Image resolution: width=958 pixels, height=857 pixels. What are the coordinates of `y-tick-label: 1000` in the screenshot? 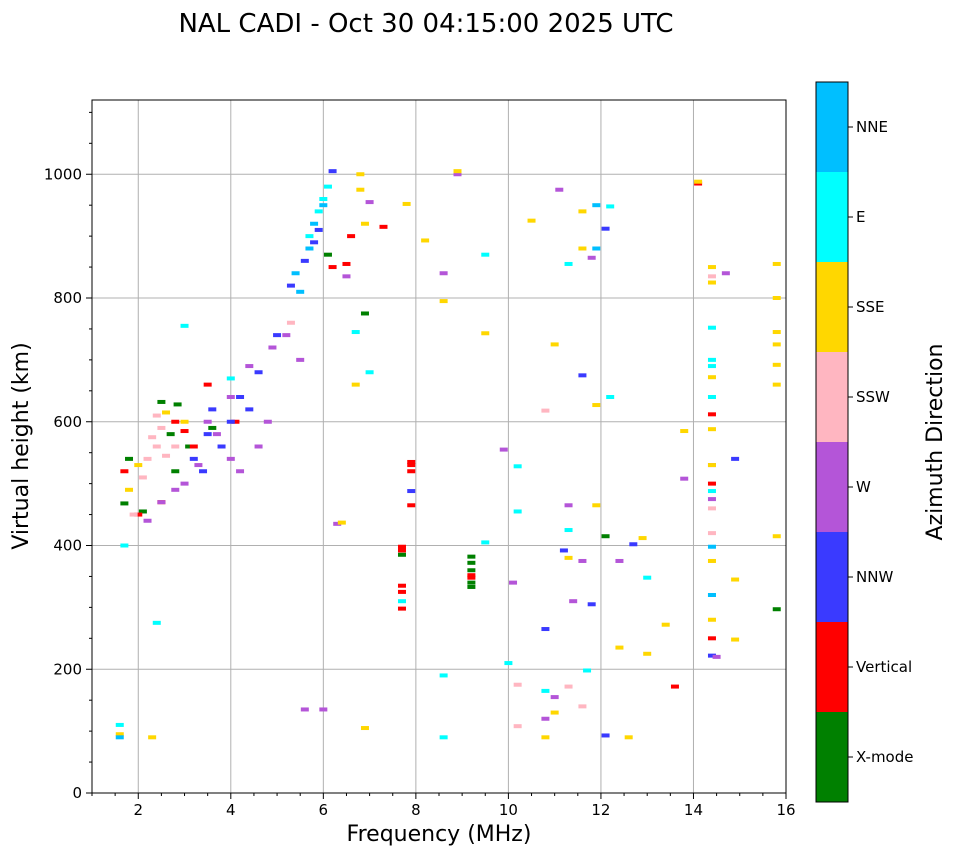 It's located at (63, 174).